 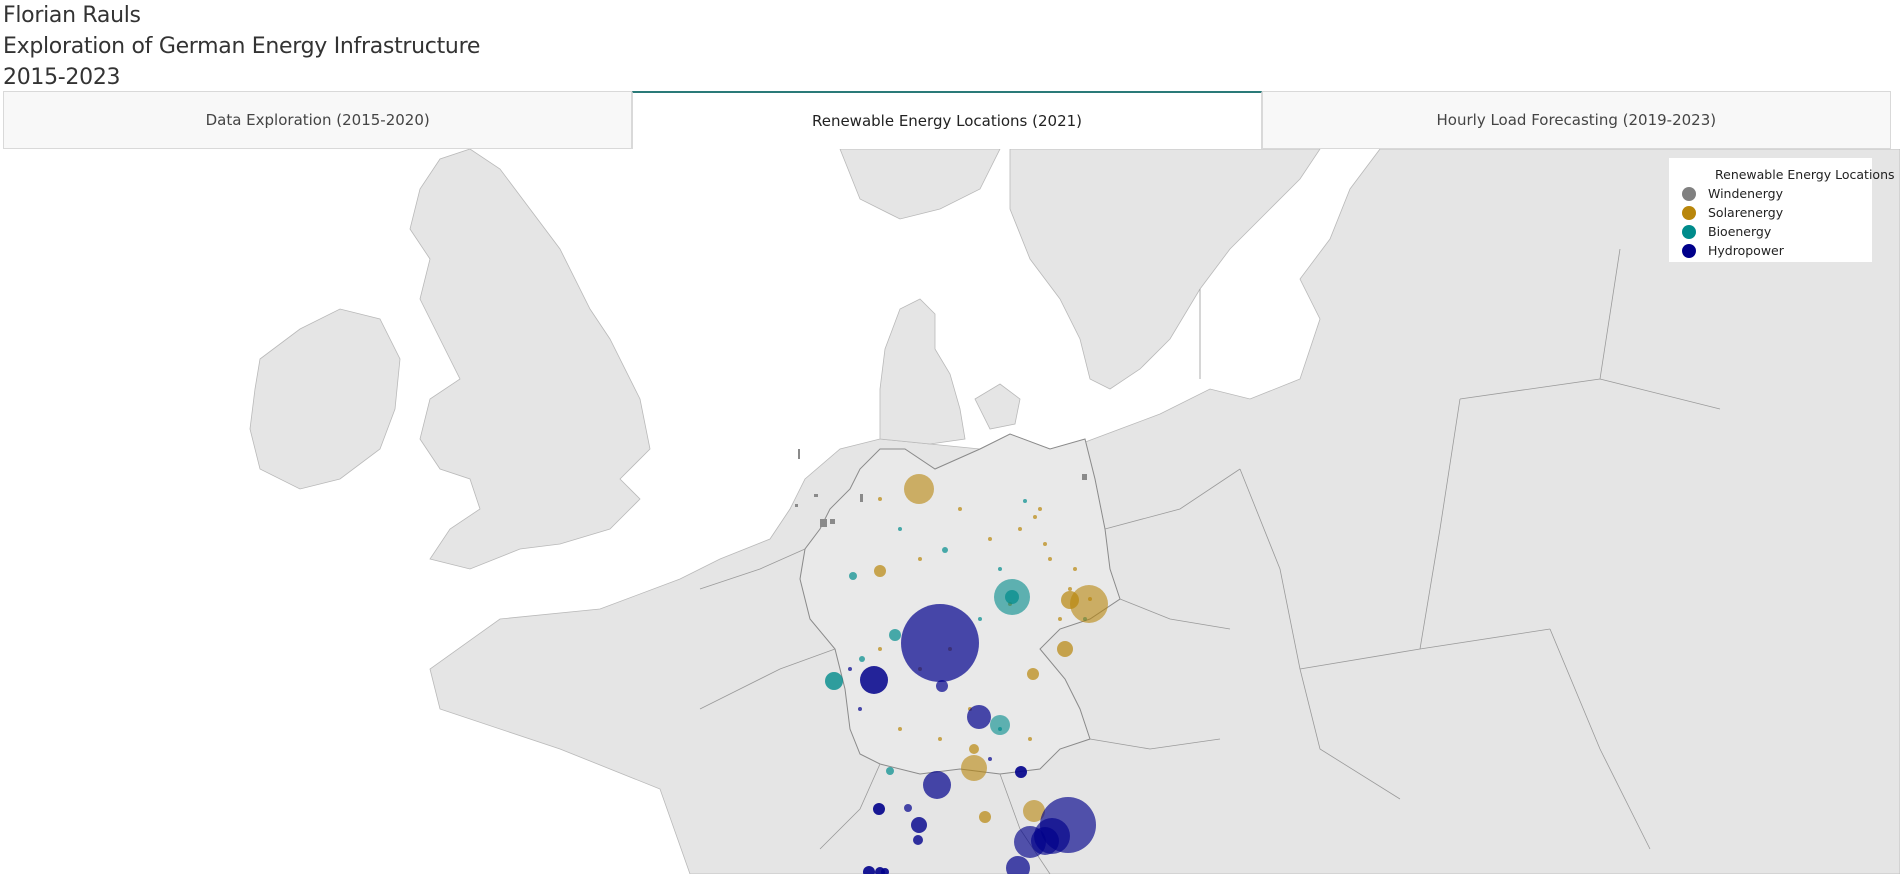 I want to click on tab-renewable-energy-locations: Renewable Energy Locations (2021), so click(x=947, y=120).